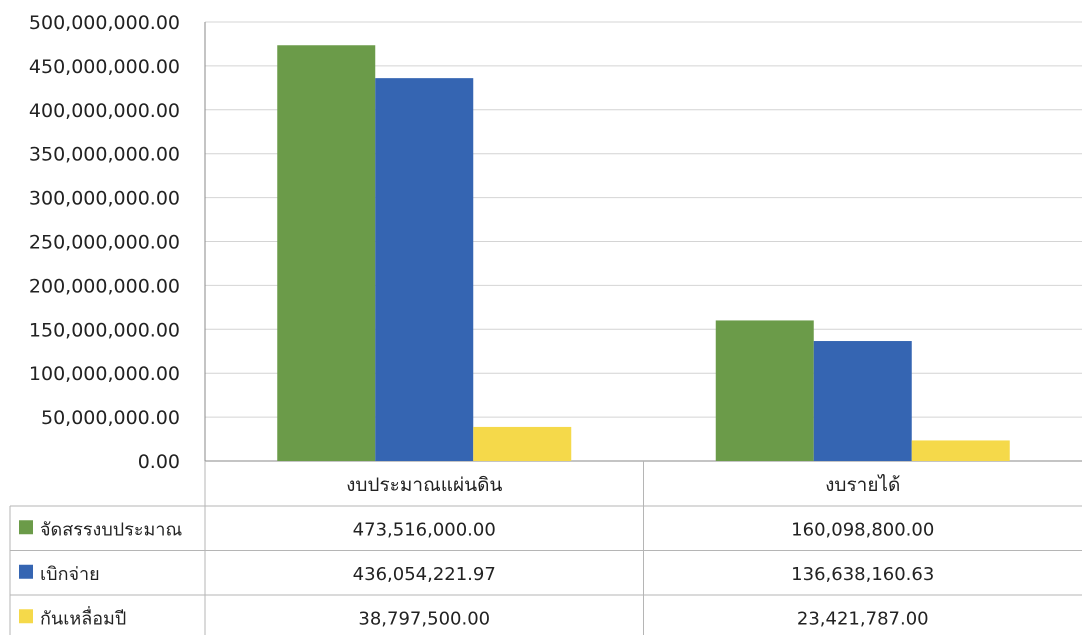  Describe the element at coordinates (424, 485) in the screenshot. I see `x-category-label: งบประมาณแผ่นดิน` at that location.